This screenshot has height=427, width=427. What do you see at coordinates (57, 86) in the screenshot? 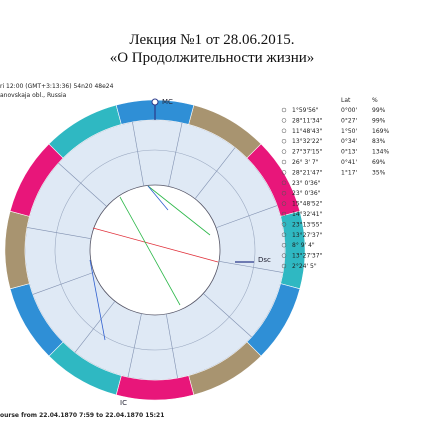
I see `header-line: ri 12:00 (GMT+3:13:36) 54n20 48e24` at bounding box center [57, 86].